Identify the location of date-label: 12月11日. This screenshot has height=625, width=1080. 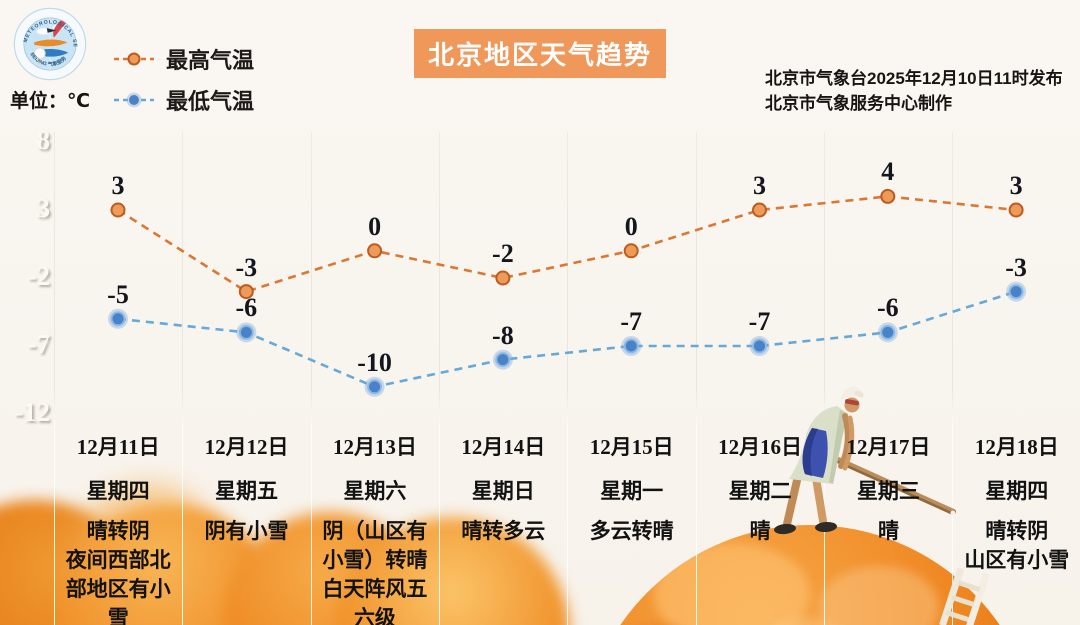
(118, 447).